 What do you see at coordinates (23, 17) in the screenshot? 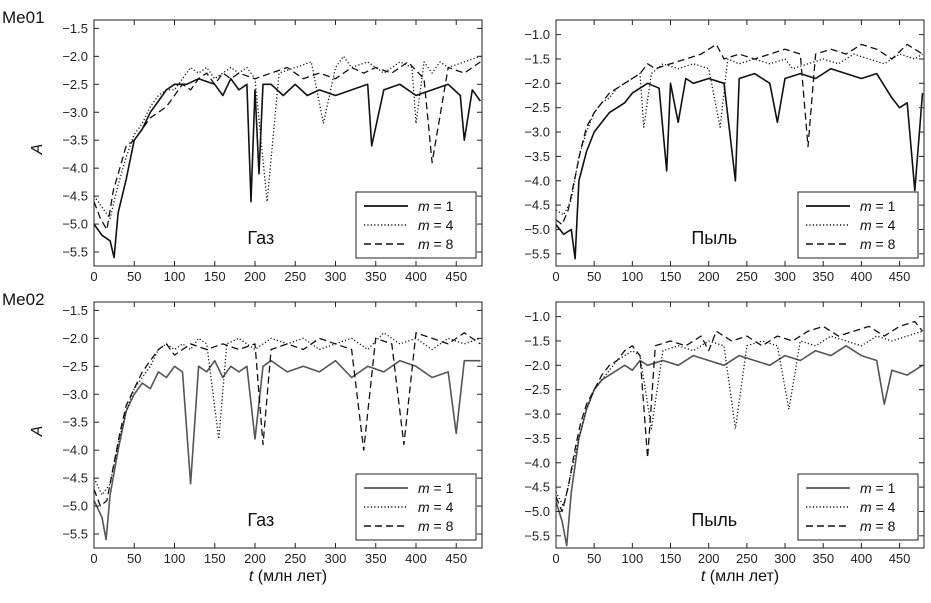
I see `row-label-me01: Me01` at bounding box center [23, 17].